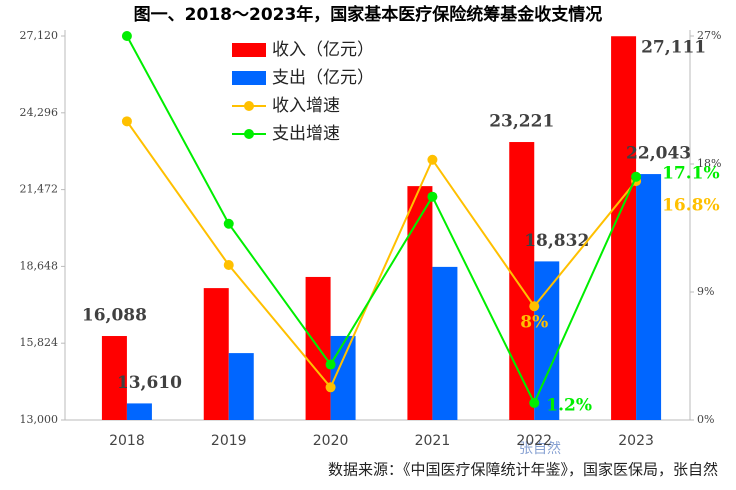 Image resolution: width=736 pixels, height=490 pixels. Describe the element at coordinates (636, 441) in the screenshot. I see `x-tick-label: 2023` at that location.